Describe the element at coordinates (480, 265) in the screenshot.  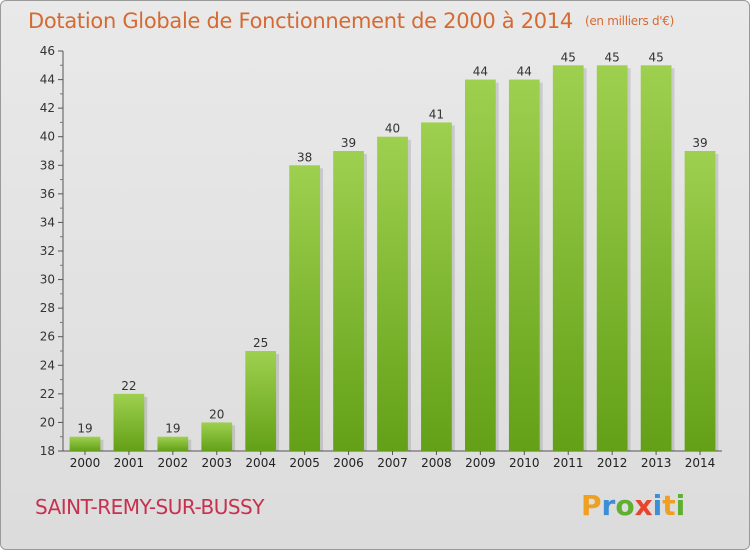
I see `bar-2009` at that location.